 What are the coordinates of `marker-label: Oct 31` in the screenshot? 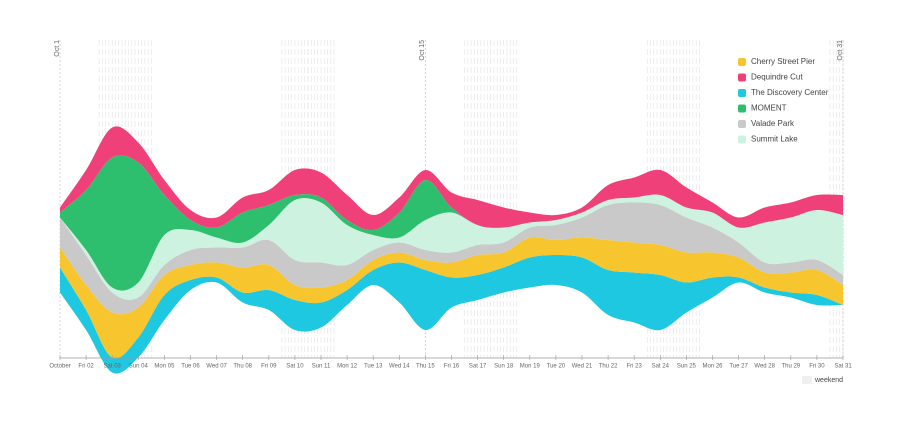 It's located at (840, 50).